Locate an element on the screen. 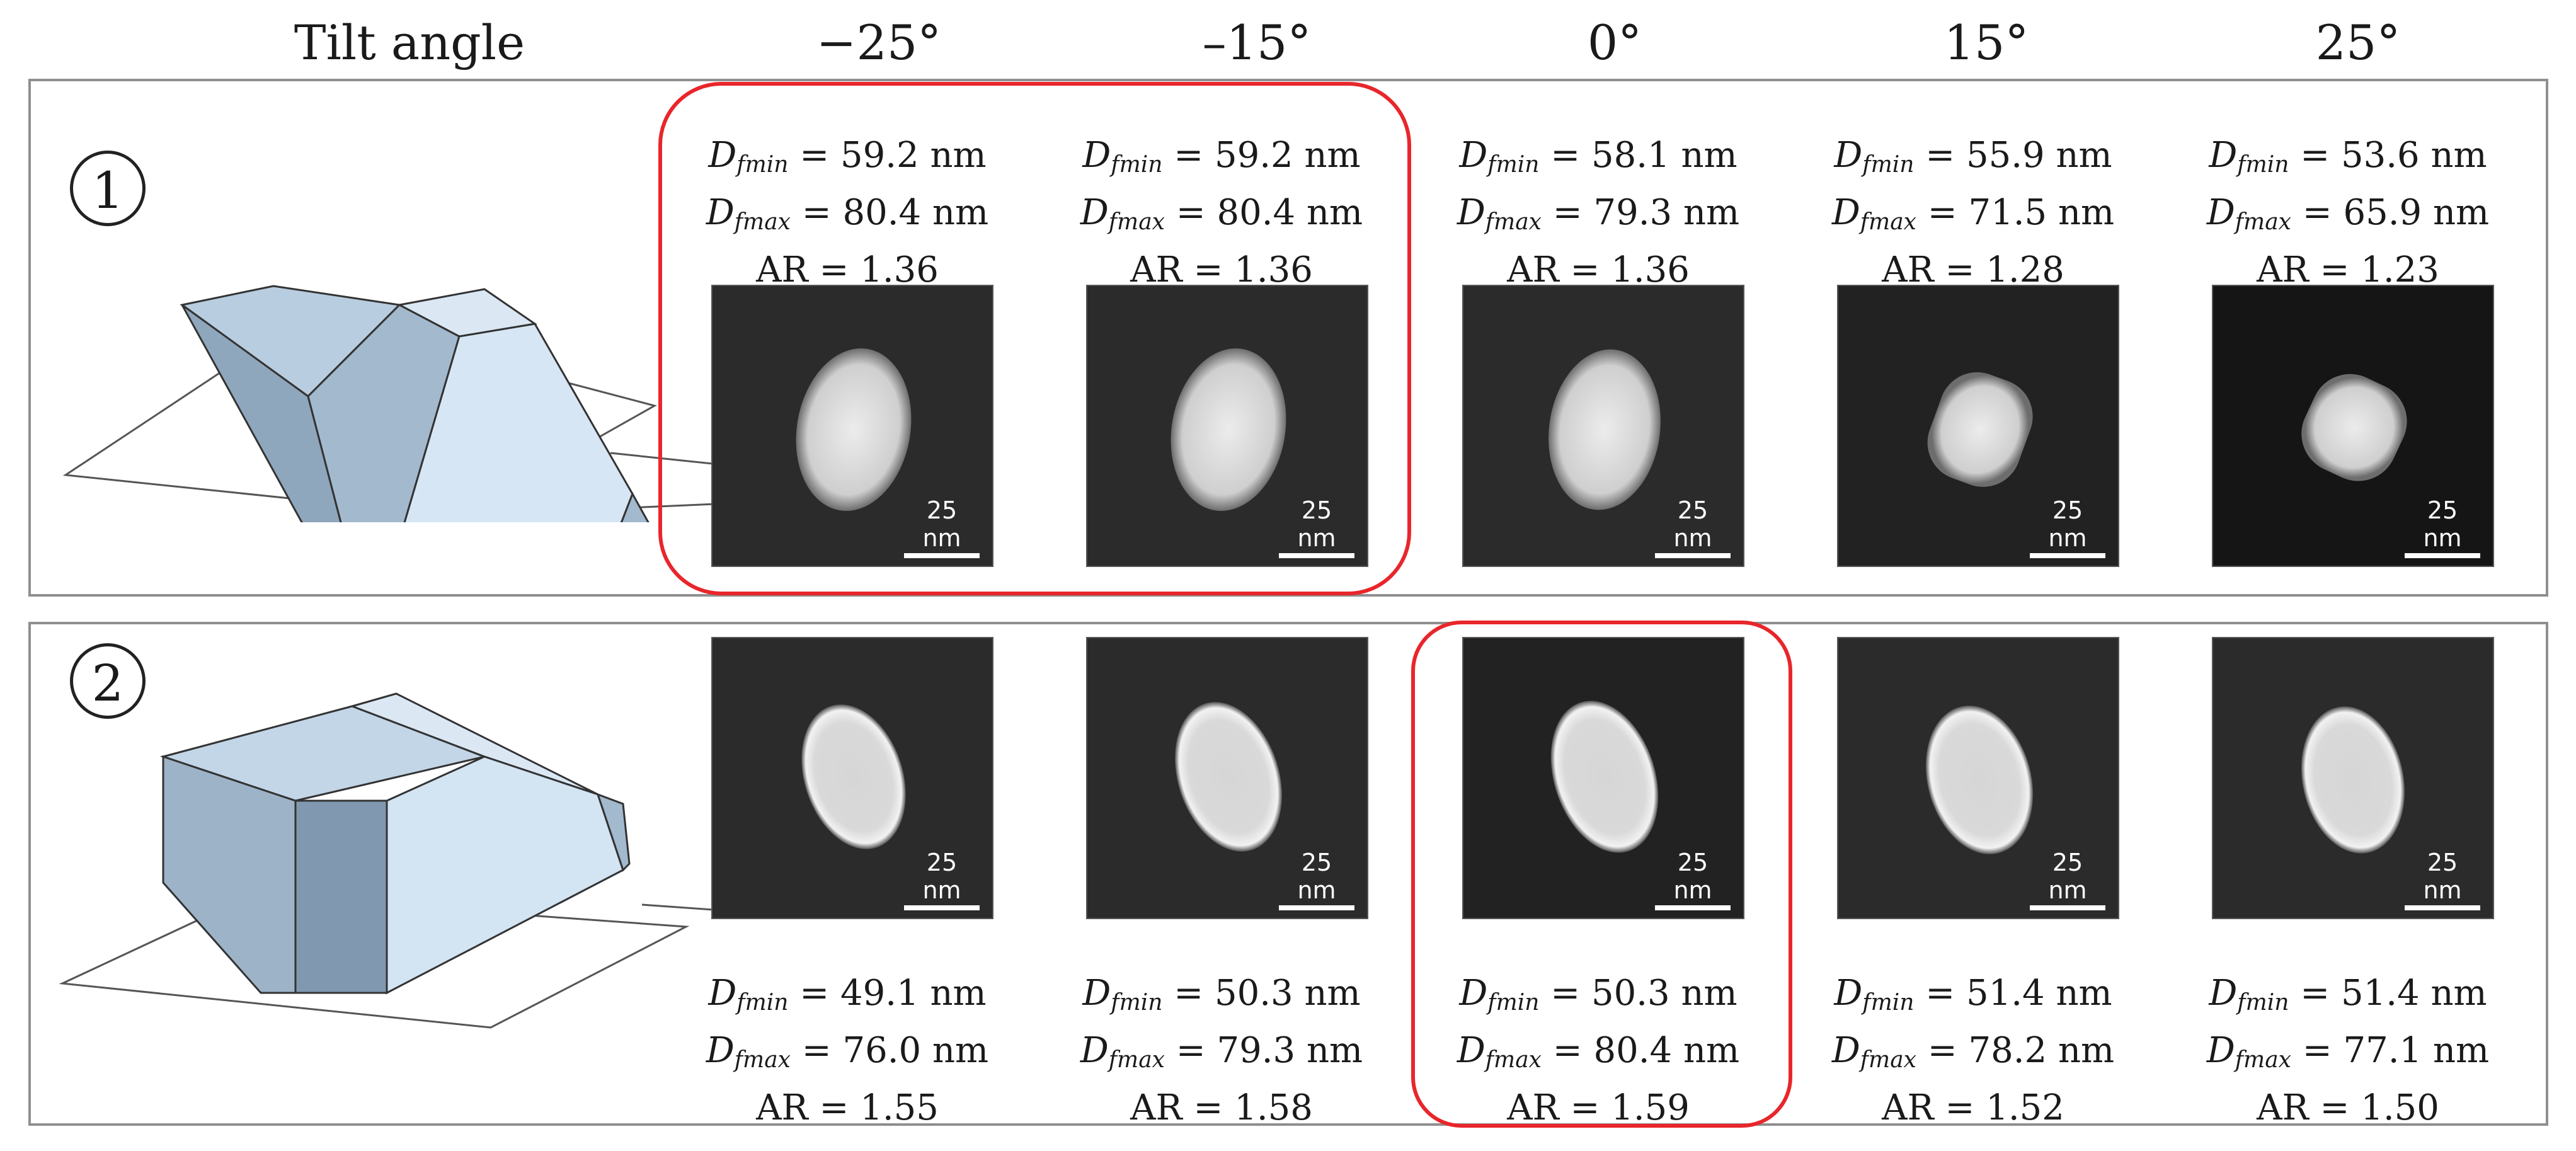 Image resolution: width=2576 pixels, height=1151 pixels. angle-header-15: 15° is located at coordinates (1986, 42).